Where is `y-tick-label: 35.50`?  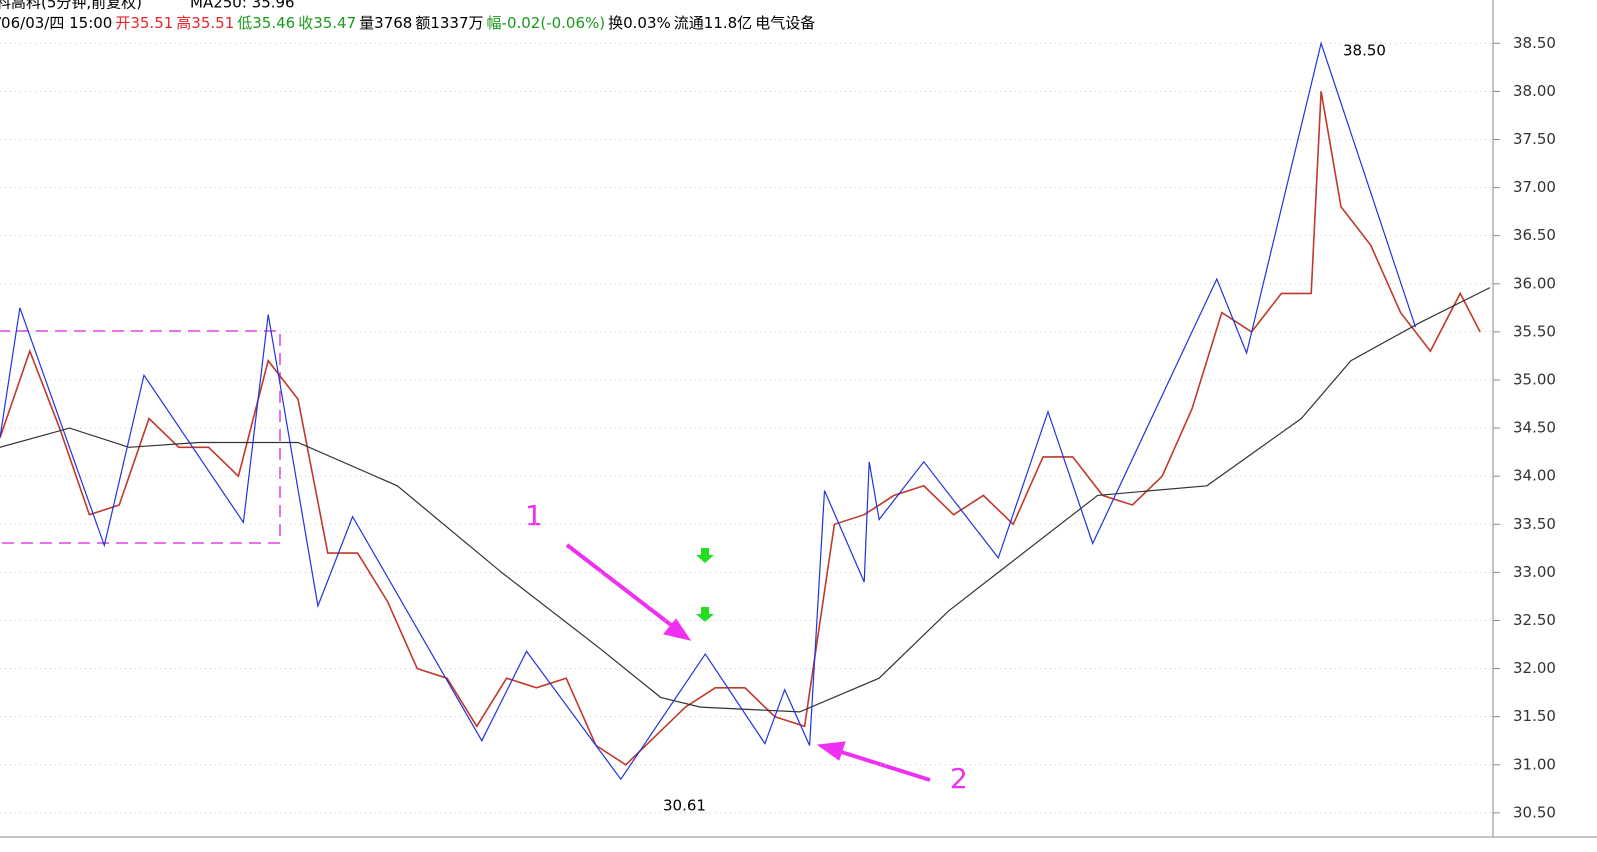
y-tick-label: 35.50 is located at coordinates (1534, 331).